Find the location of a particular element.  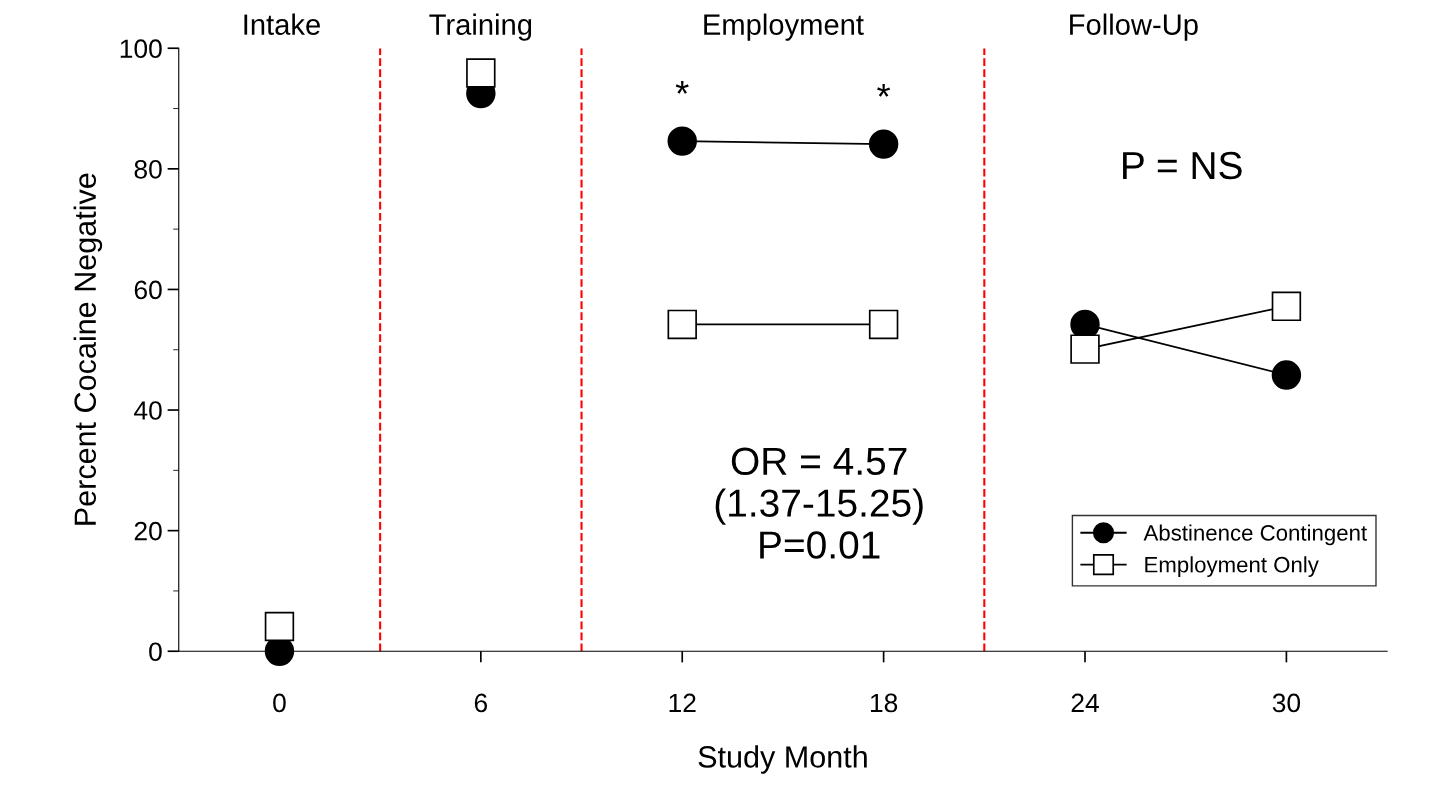

y-tick-label: 100 is located at coordinates (141, 49).